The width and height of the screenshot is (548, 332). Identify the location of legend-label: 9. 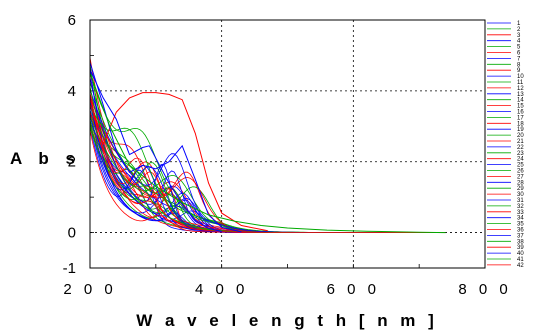
(519, 71).